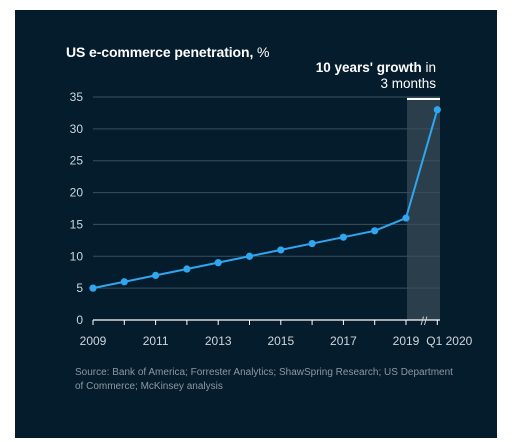 The height and width of the screenshot is (442, 512). Describe the element at coordinates (428, 67) in the screenshot. I see `growth-callout-in: in` at that location.